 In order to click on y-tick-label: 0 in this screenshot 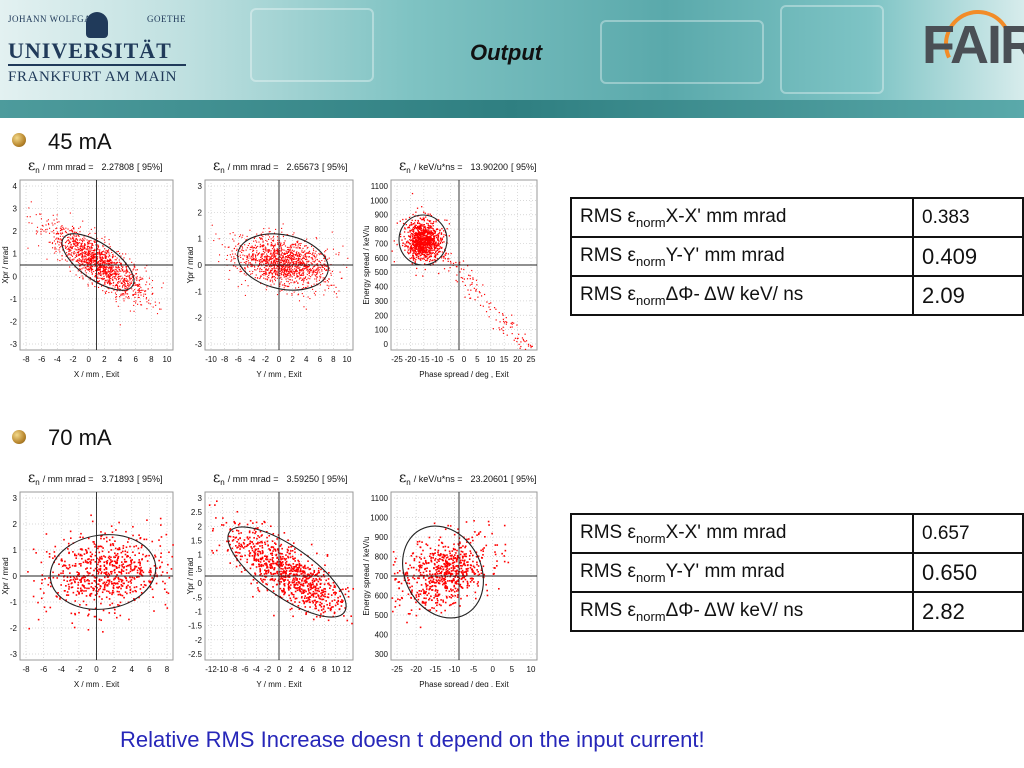, I will do `click(200, 265)`.